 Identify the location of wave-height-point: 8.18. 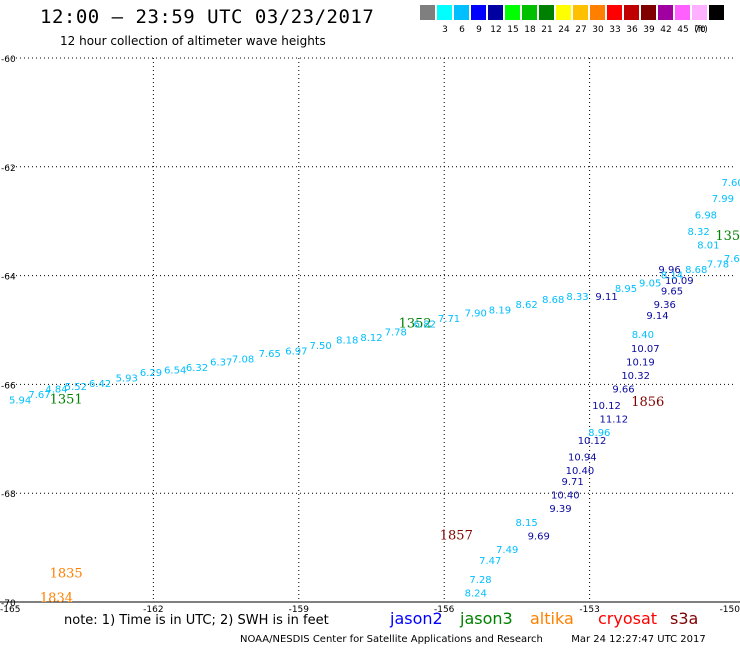
(347, 341).